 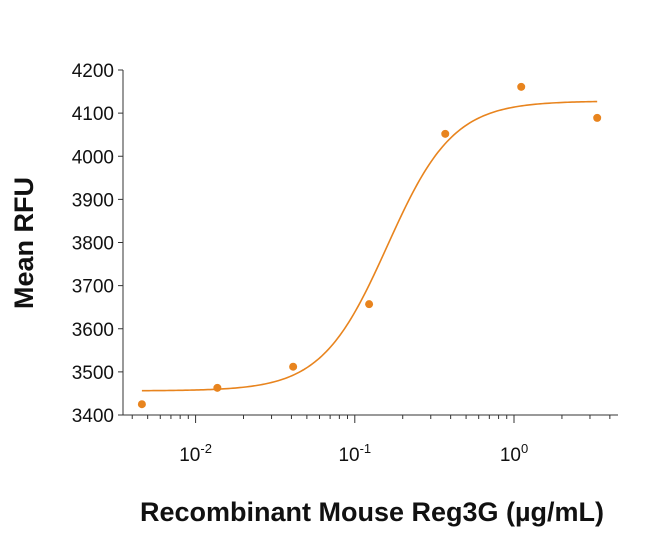 I want to click on y-tick-label: 3500, so click(x=93, y=373).